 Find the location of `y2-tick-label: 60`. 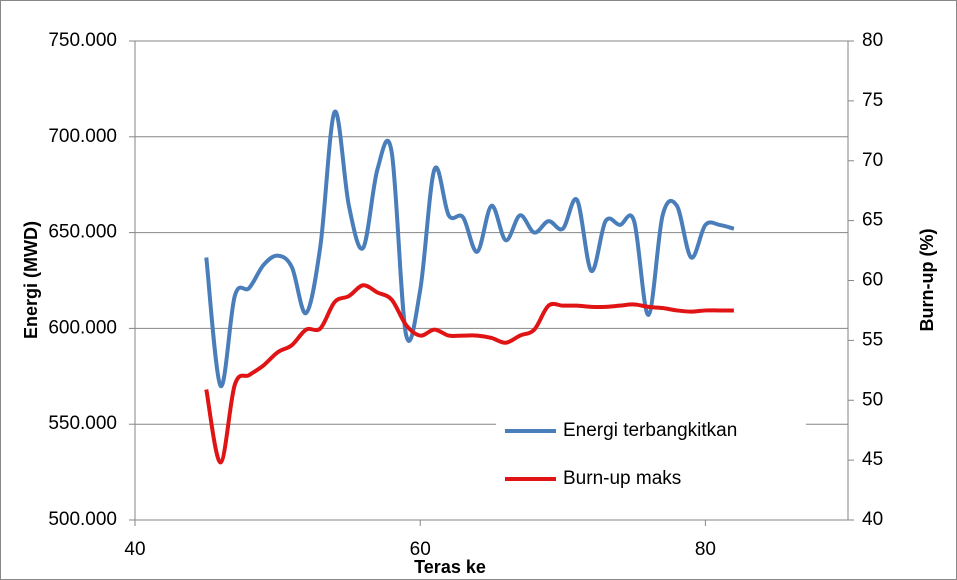

y2-tick-label: 60 is located at coordinates (872, 280).